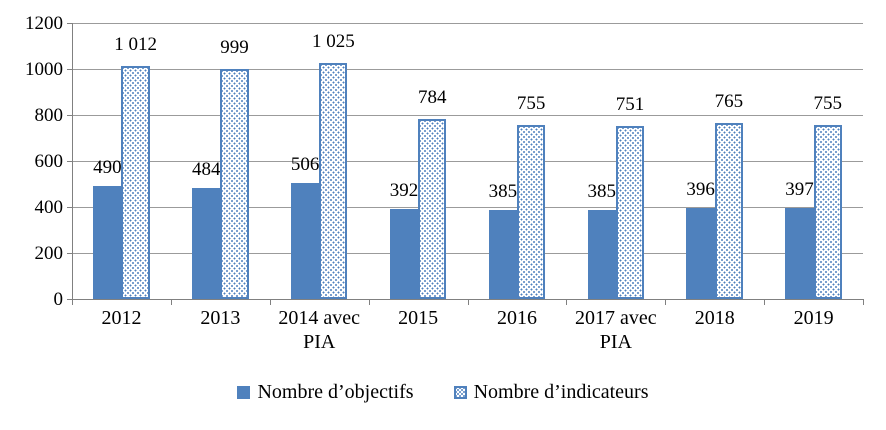 This screenshot has width=886, height=430. Describe the element at coordinates (630, 212) in the screenshot. I see `bar-indicateurs-2017` at that location.